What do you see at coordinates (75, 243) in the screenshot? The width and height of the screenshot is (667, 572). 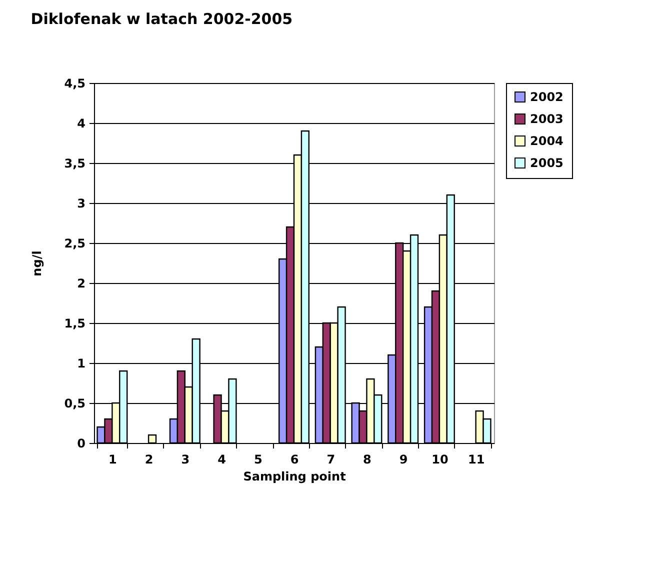 I see `y-tick-label: 2,5` at bounding box center [75, 243].